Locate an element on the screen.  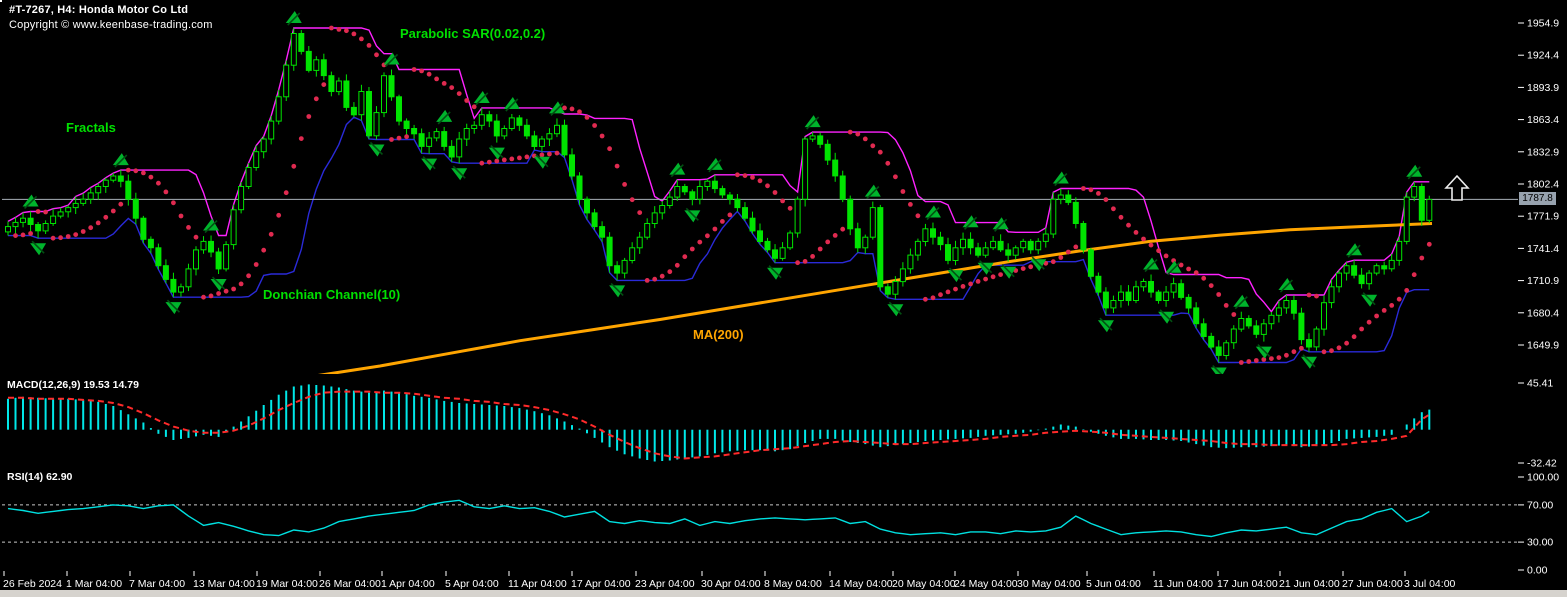
rsi-tick-label: 0.00 is located at coordinates (1537, 571).